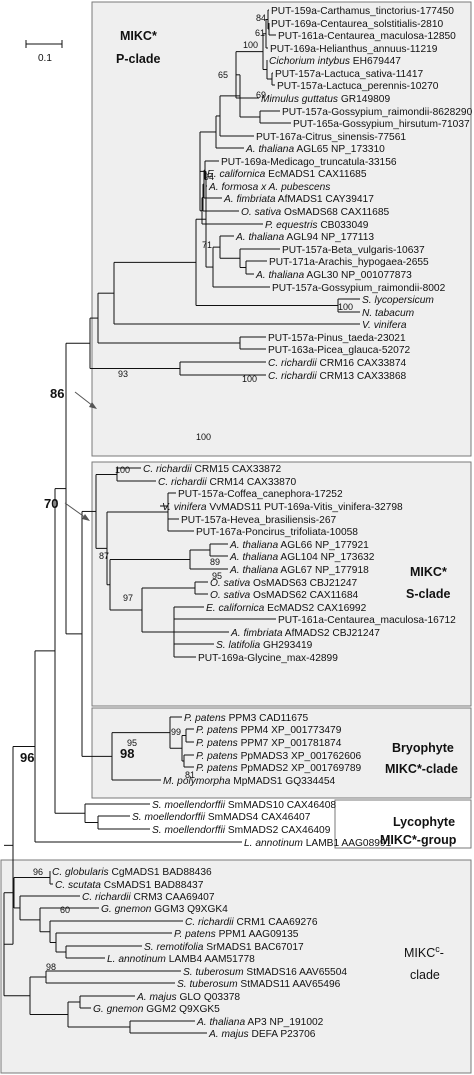 Image resolution: width=474 pixels, height=1075 pixels. I want to click on p-clade-label-line2: P-clade, so click(138, 59).